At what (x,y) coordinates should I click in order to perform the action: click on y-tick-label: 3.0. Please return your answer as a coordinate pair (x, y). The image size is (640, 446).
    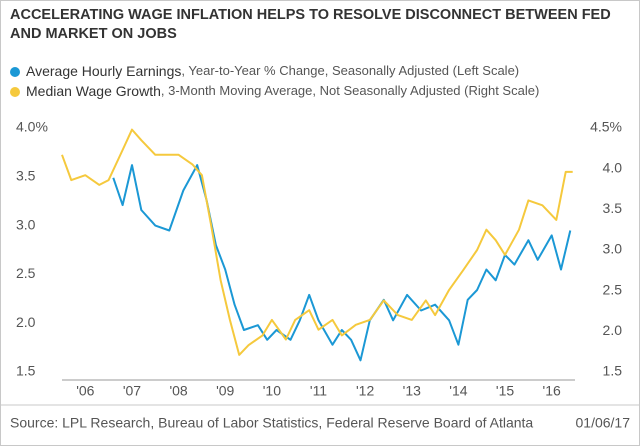
    Looking at the image, I should click on (26, 224).